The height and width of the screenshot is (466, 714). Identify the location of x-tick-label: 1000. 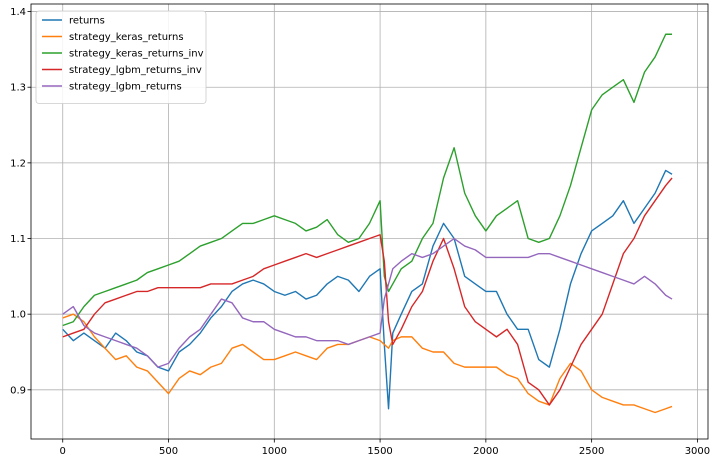
(274, 451).